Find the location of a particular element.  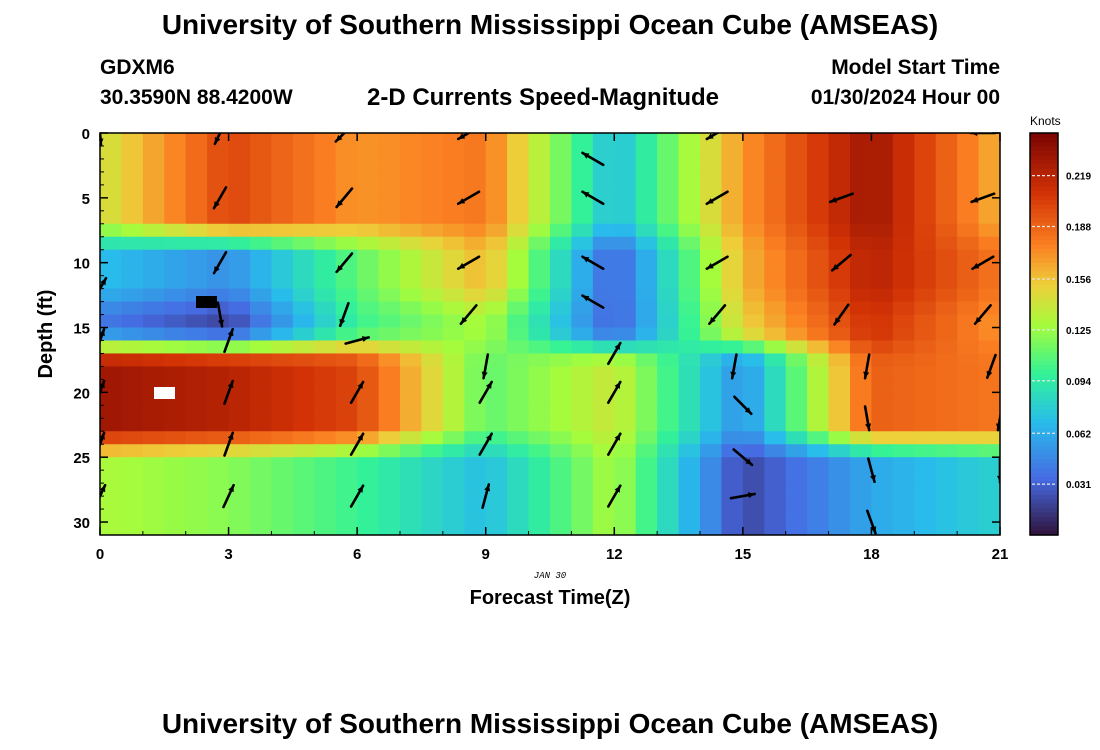

x-tick-label: 15 is located at coordinates (743, 554).